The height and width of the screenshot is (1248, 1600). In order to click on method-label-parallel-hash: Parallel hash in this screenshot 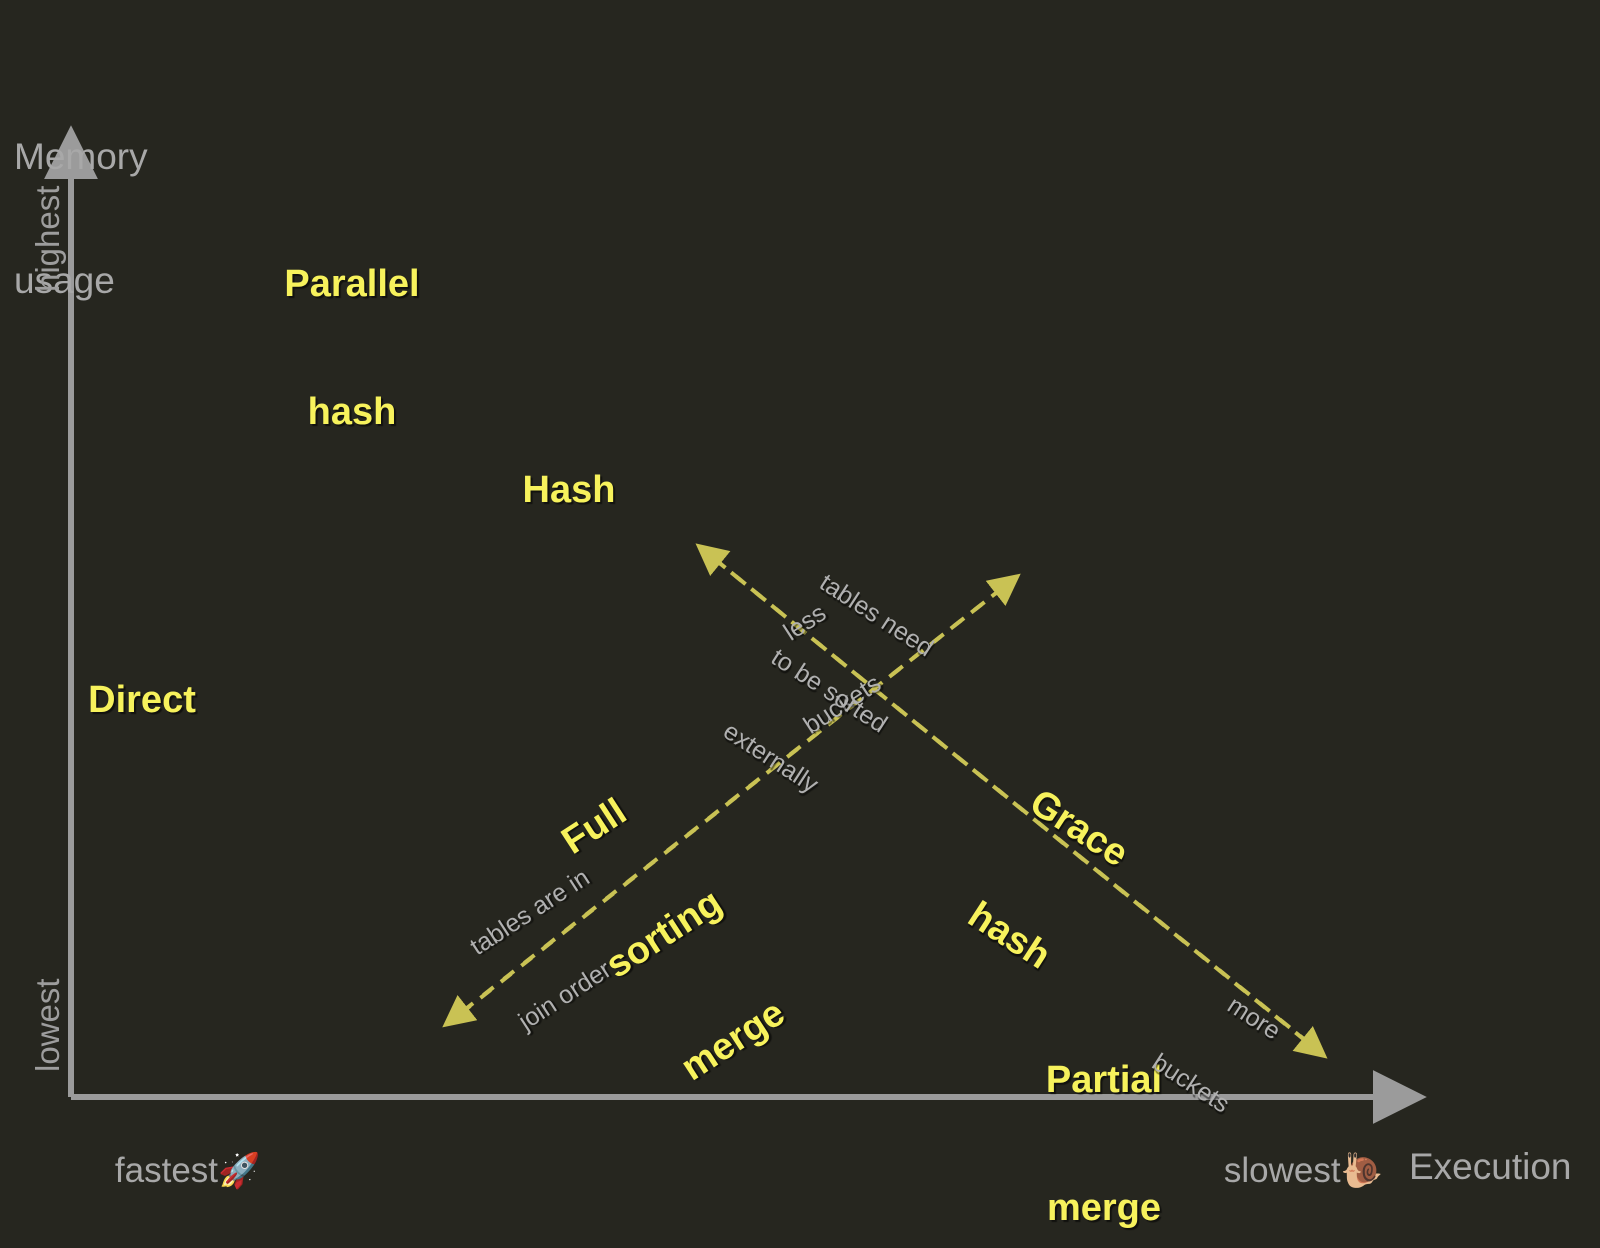, I will do `click(352, 348)`.